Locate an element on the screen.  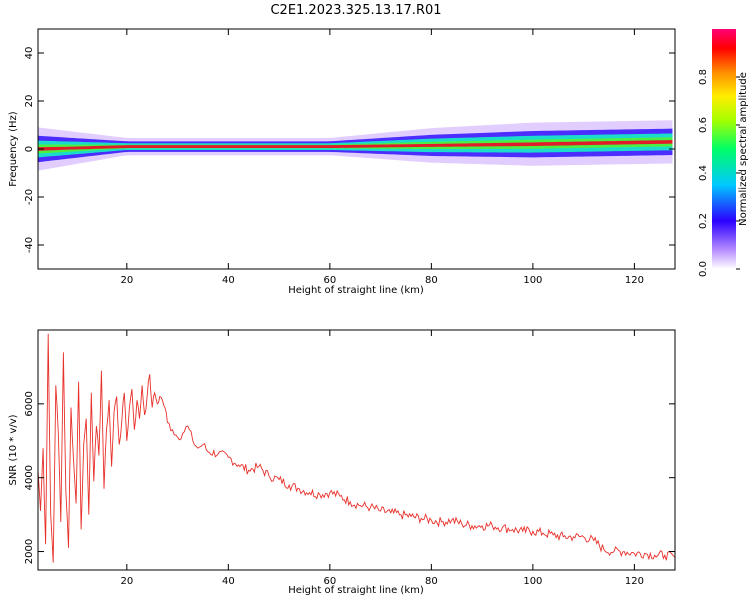
colorbar-tick-label: 0.8 is located at coordinates (703, 77).